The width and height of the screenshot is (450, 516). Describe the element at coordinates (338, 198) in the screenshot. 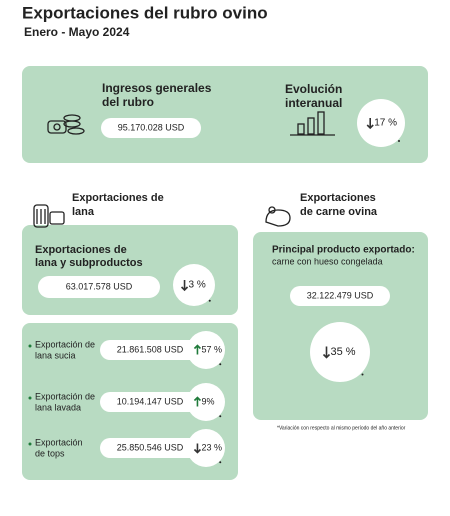

I see `meat-heading: Exportaciones` at that location.